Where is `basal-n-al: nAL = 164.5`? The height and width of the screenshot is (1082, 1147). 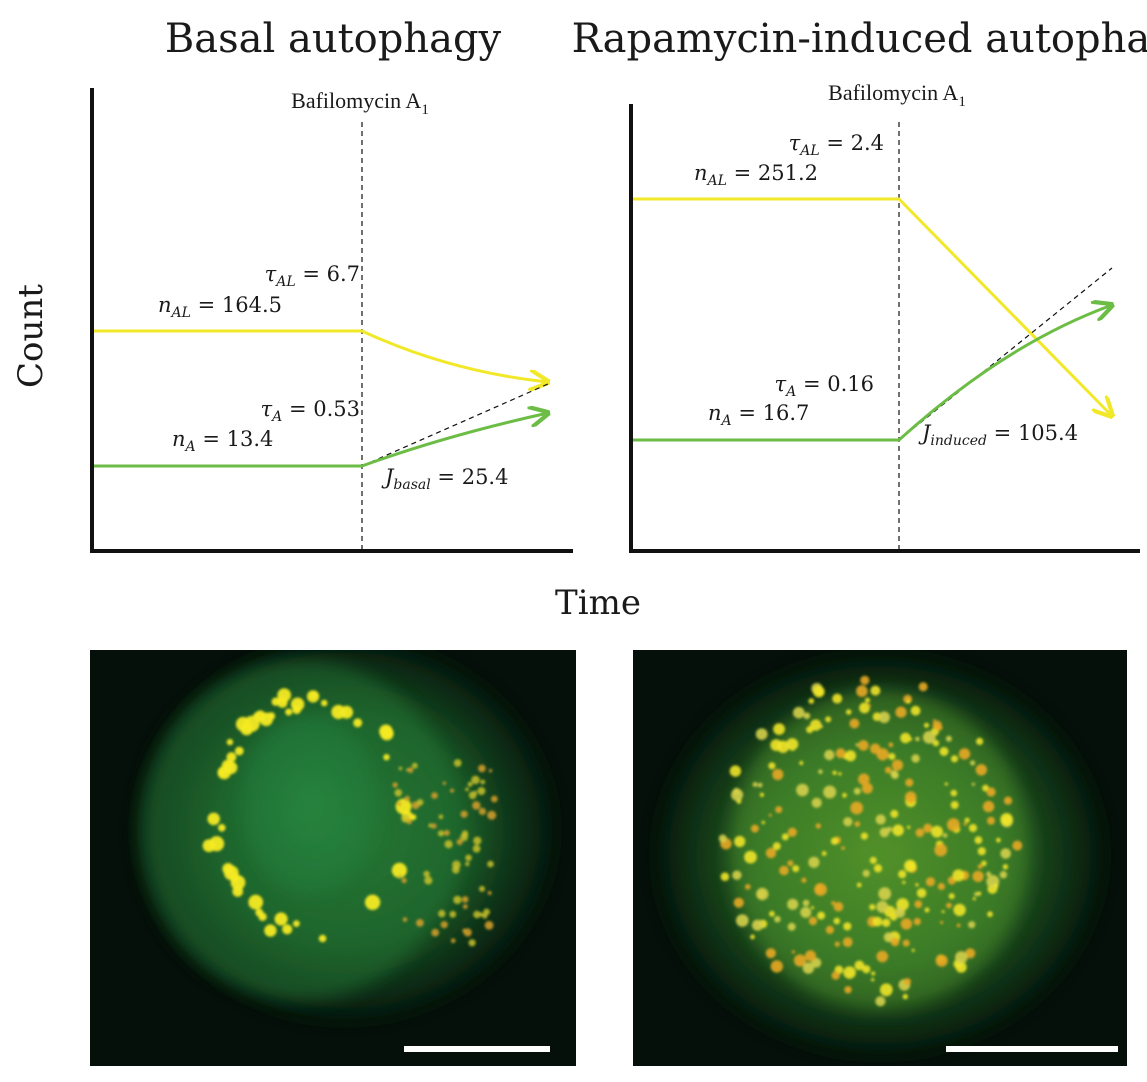 basal-n-al: nAL = 164.5 is located at coordinates (220, 307).